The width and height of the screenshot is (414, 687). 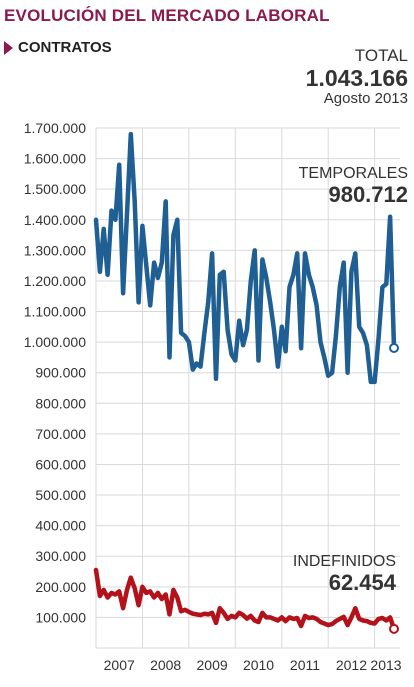 I want to click on x-tick-label: 2013, so click(x=385, y=665).